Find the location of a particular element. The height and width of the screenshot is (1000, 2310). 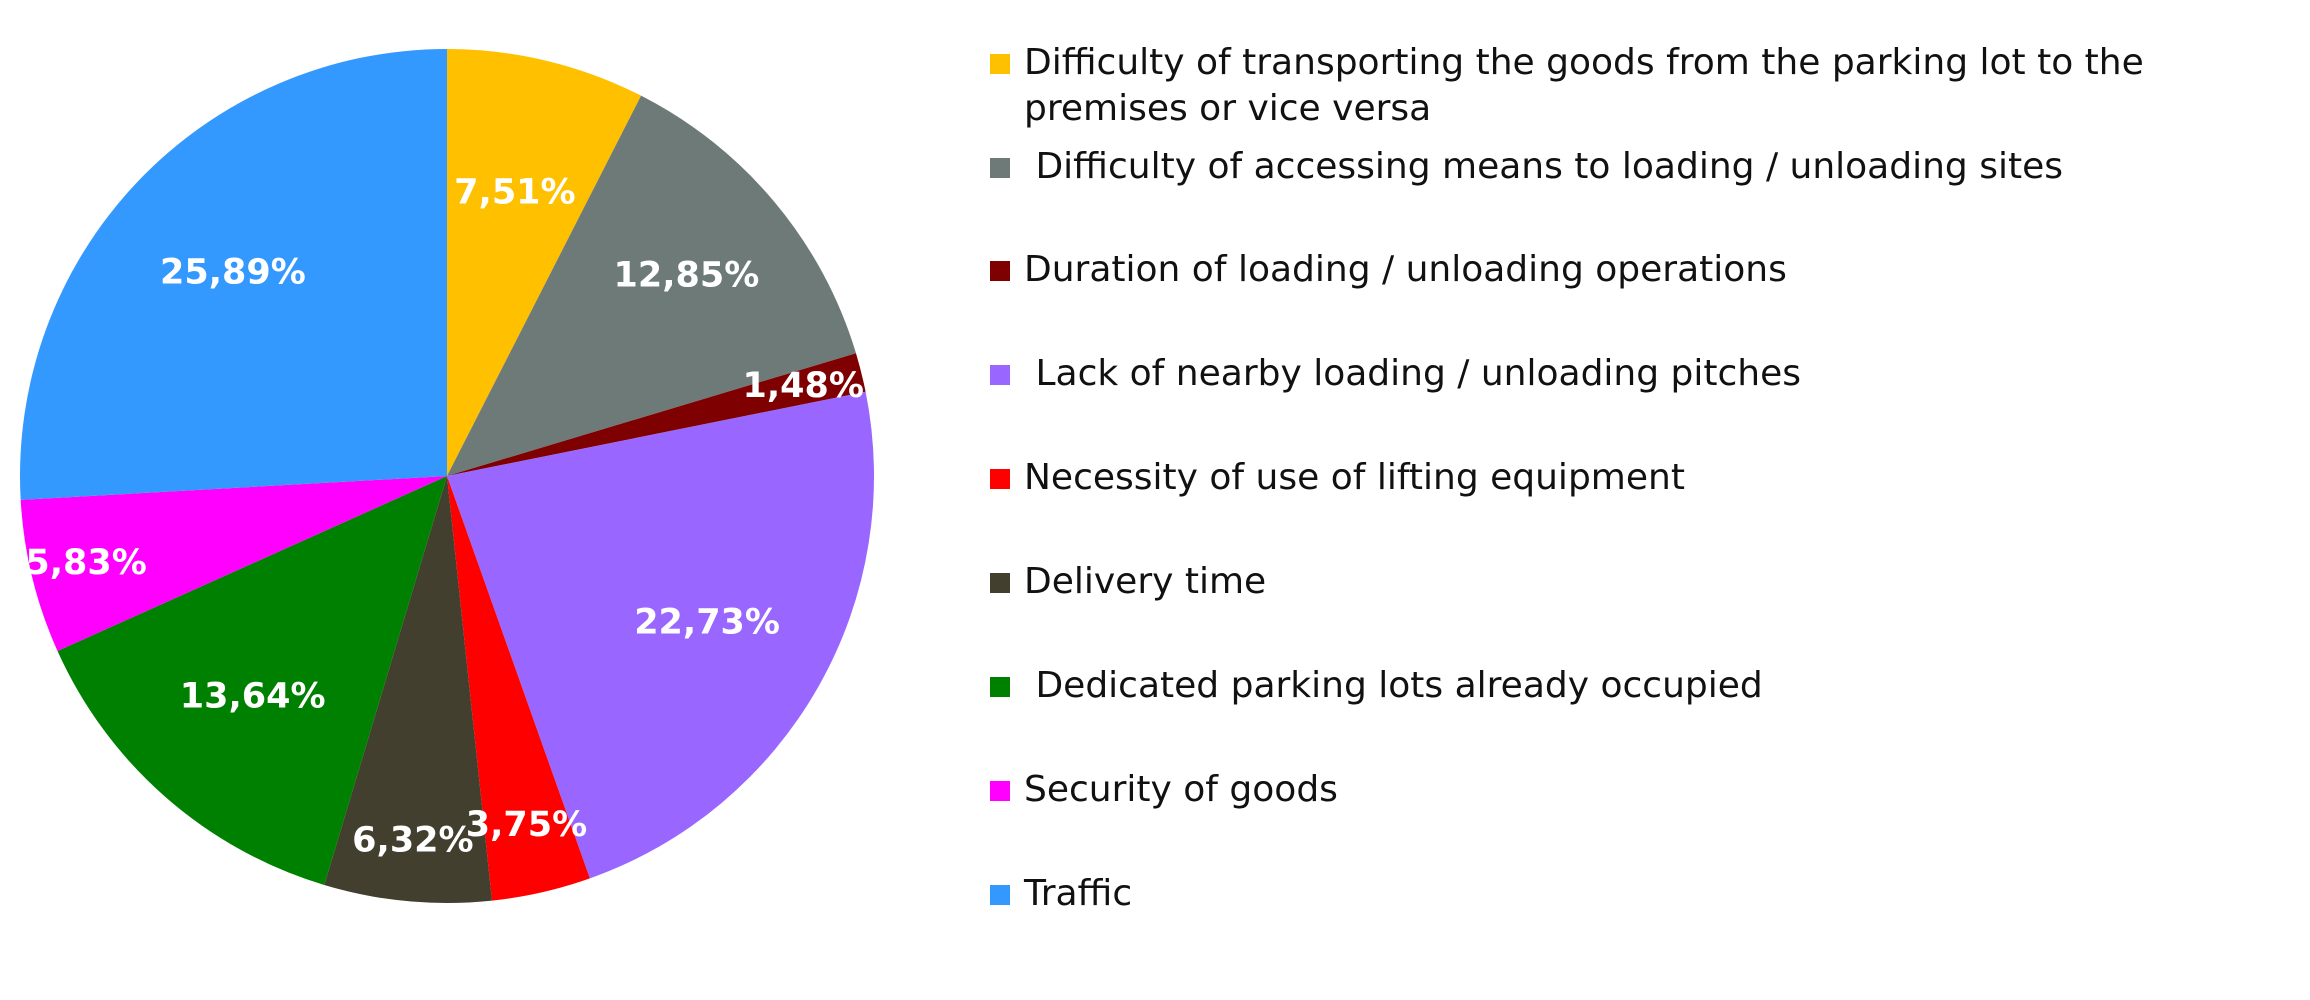

legend-item: Delivery time is located at coordinates (1640, 582).